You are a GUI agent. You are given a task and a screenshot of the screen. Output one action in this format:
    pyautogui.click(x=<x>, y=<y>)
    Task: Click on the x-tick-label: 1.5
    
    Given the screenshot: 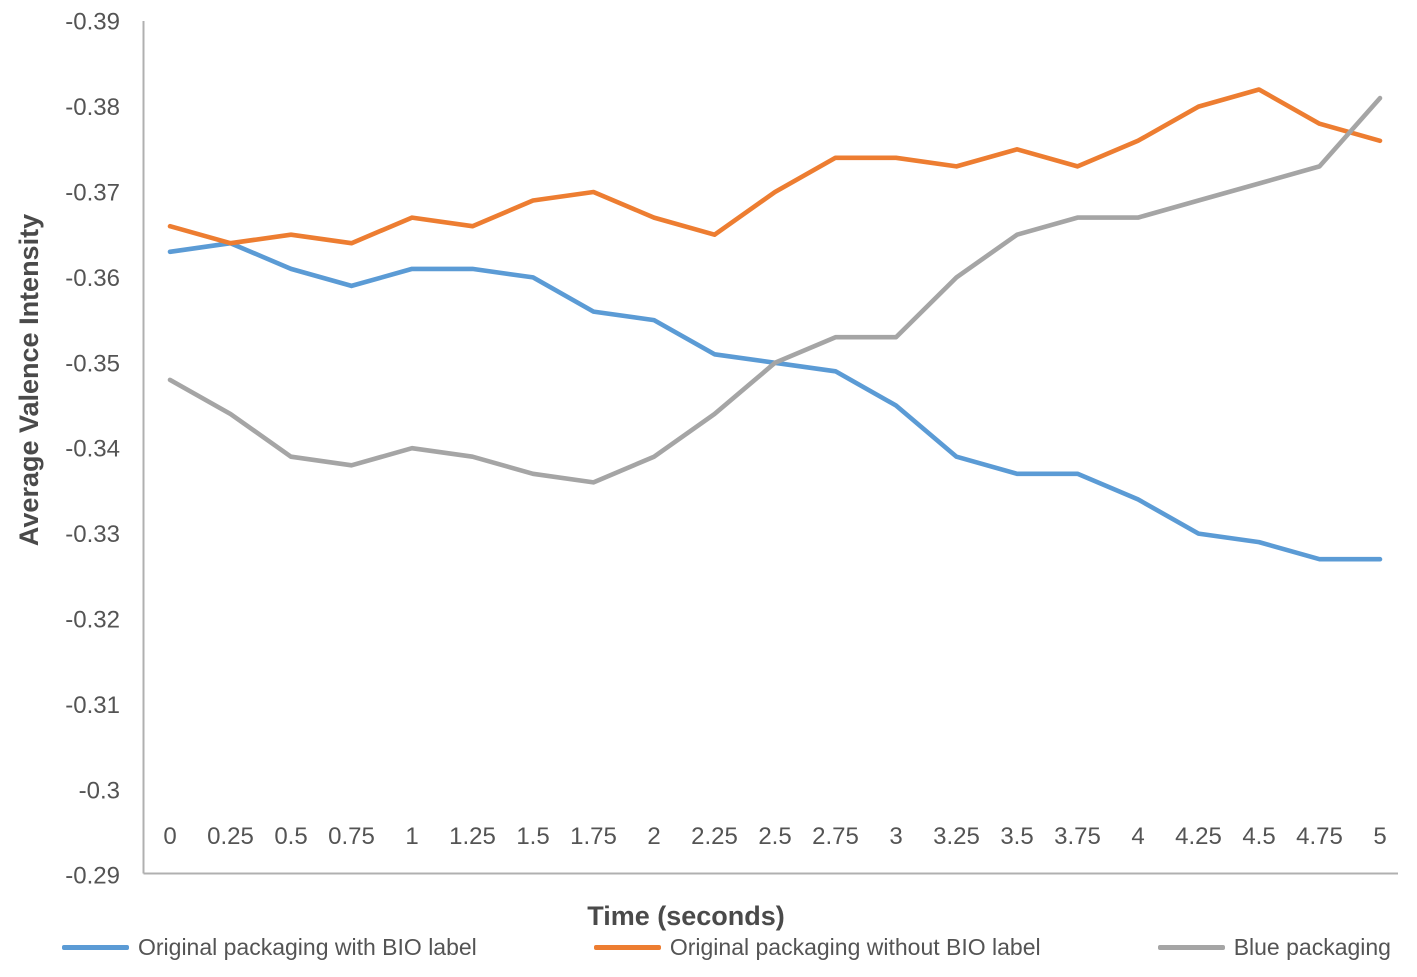 What is the action you would take?
    pyautogui.click(x=532, y=836)
    